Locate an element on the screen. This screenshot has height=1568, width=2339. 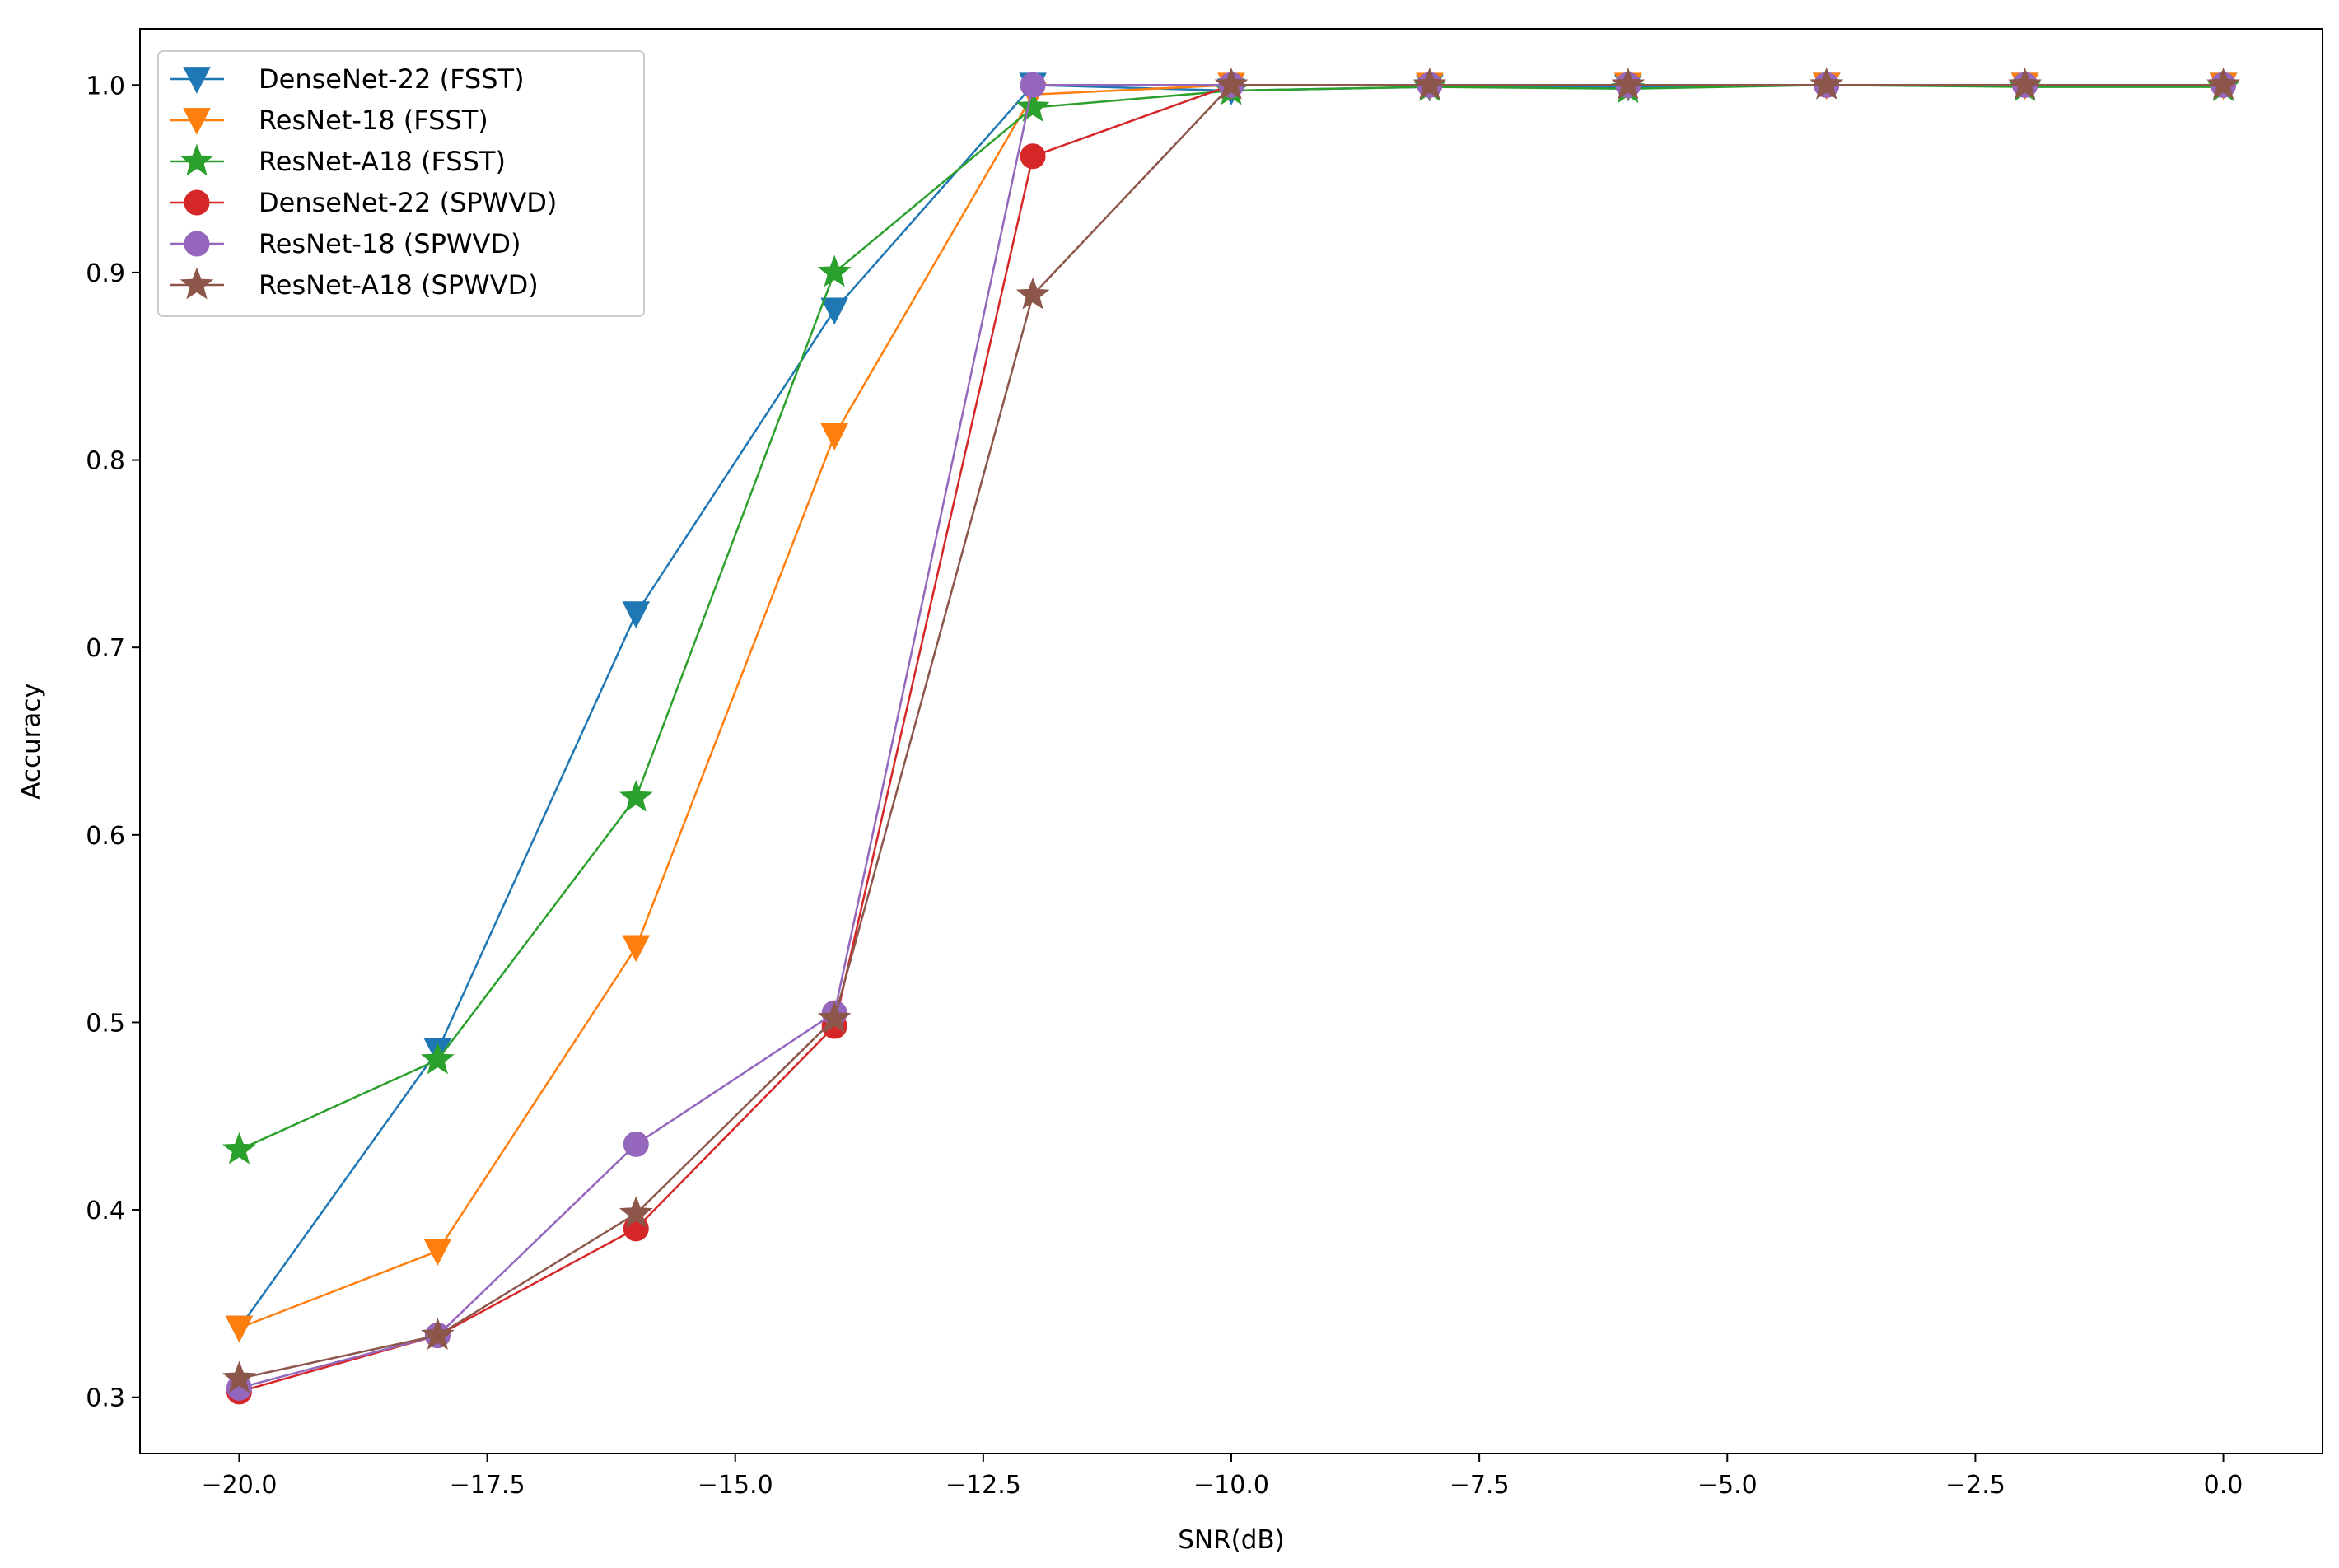
y-tick-label: 0.4 is located at coordinates (105, 1211).